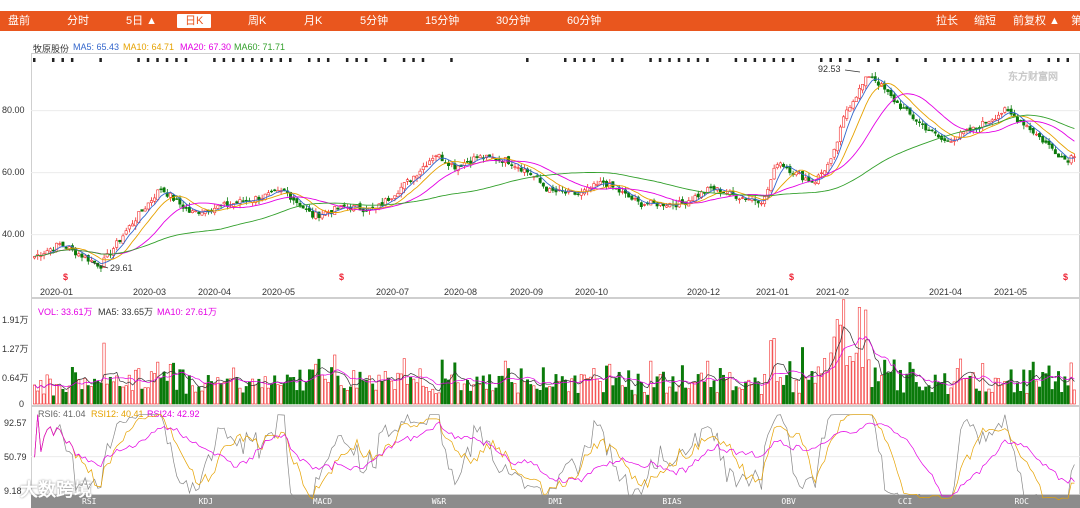  I want to click on eastmoney-logo: 东方财富网, so click(1033, 77).